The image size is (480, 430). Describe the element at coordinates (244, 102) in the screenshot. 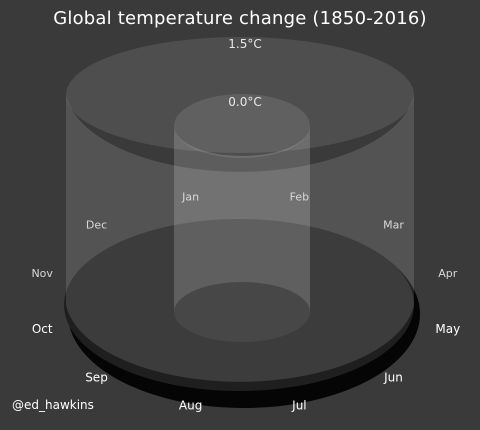

I see `label-0-0c: 0.0°C` at that location.